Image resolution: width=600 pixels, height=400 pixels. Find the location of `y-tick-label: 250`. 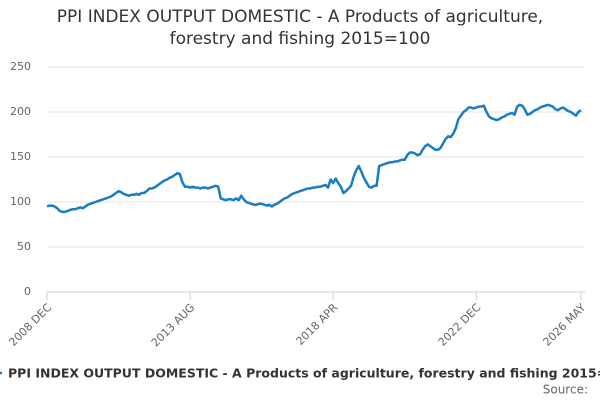

y-tick-label: 250 is located at coordinates (20, 66).